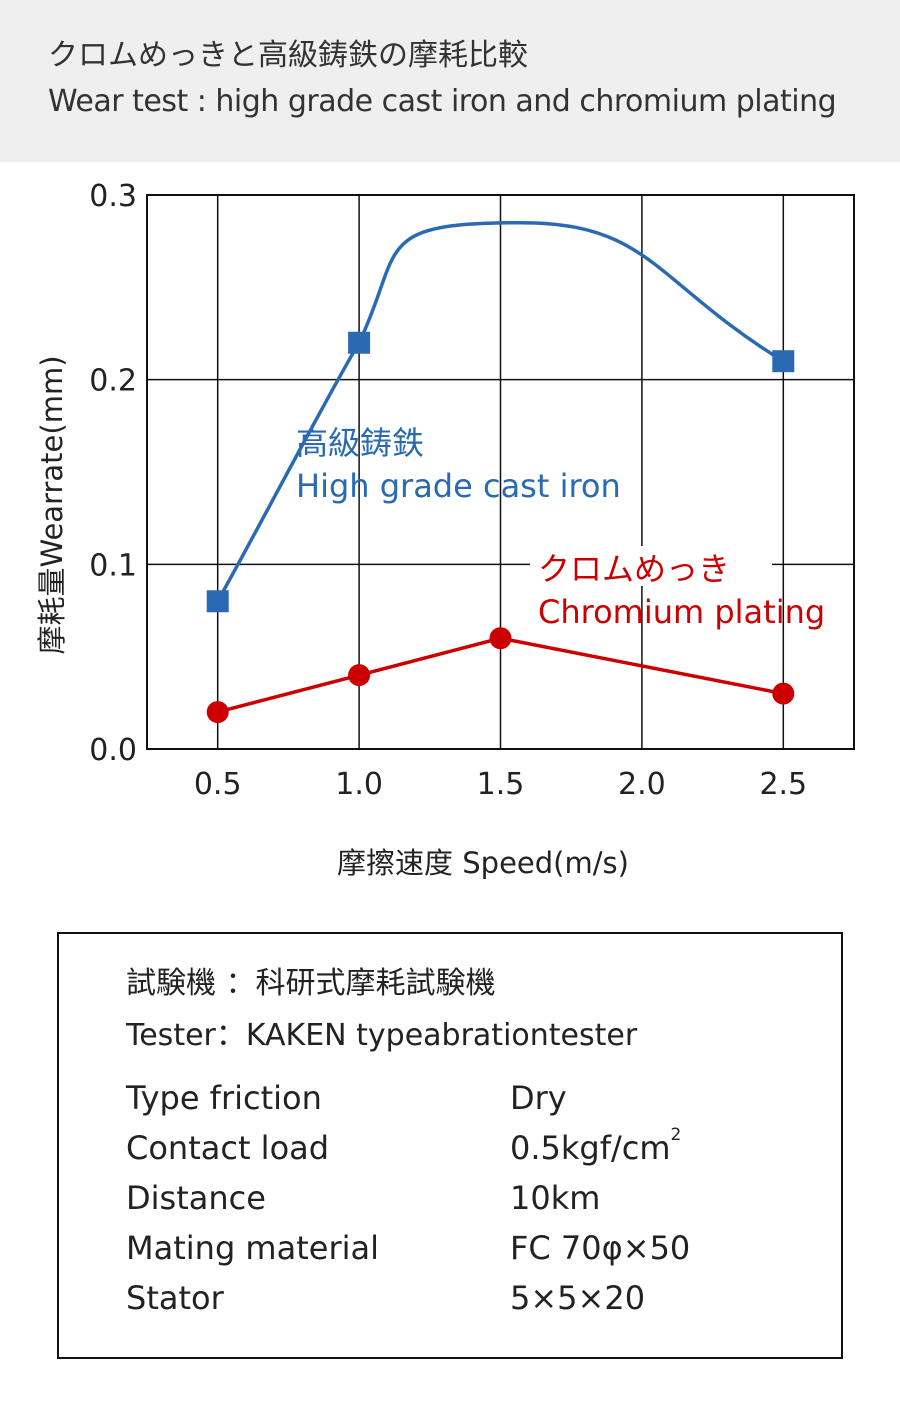  Describe the element at coordinates (382, 1035) in the screenshot. I see `tester-en: Tester：KAKEN typeabrationtester` at that location.